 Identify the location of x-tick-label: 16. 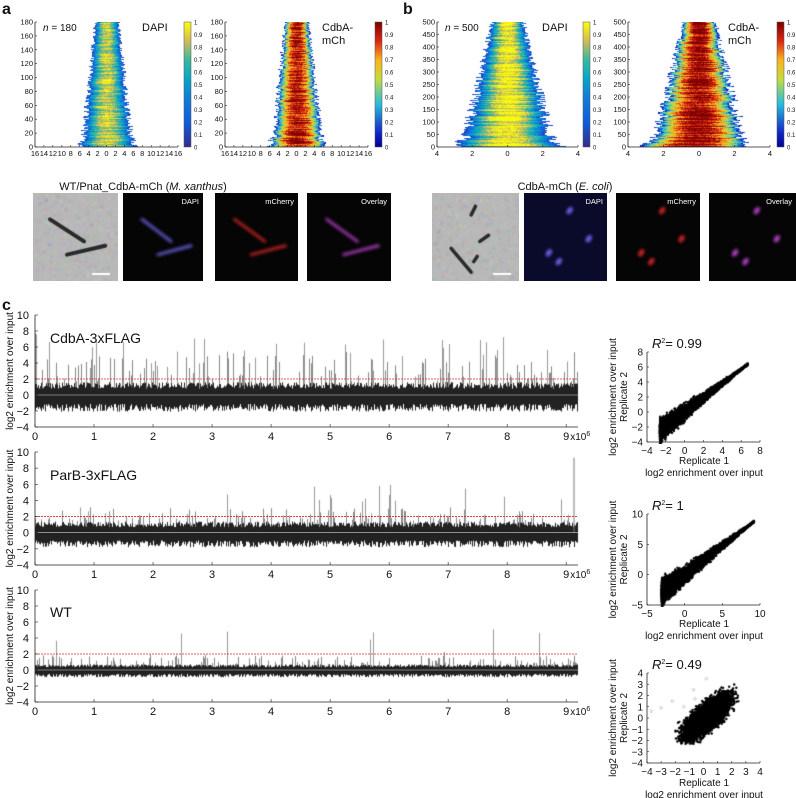
(178, 153).